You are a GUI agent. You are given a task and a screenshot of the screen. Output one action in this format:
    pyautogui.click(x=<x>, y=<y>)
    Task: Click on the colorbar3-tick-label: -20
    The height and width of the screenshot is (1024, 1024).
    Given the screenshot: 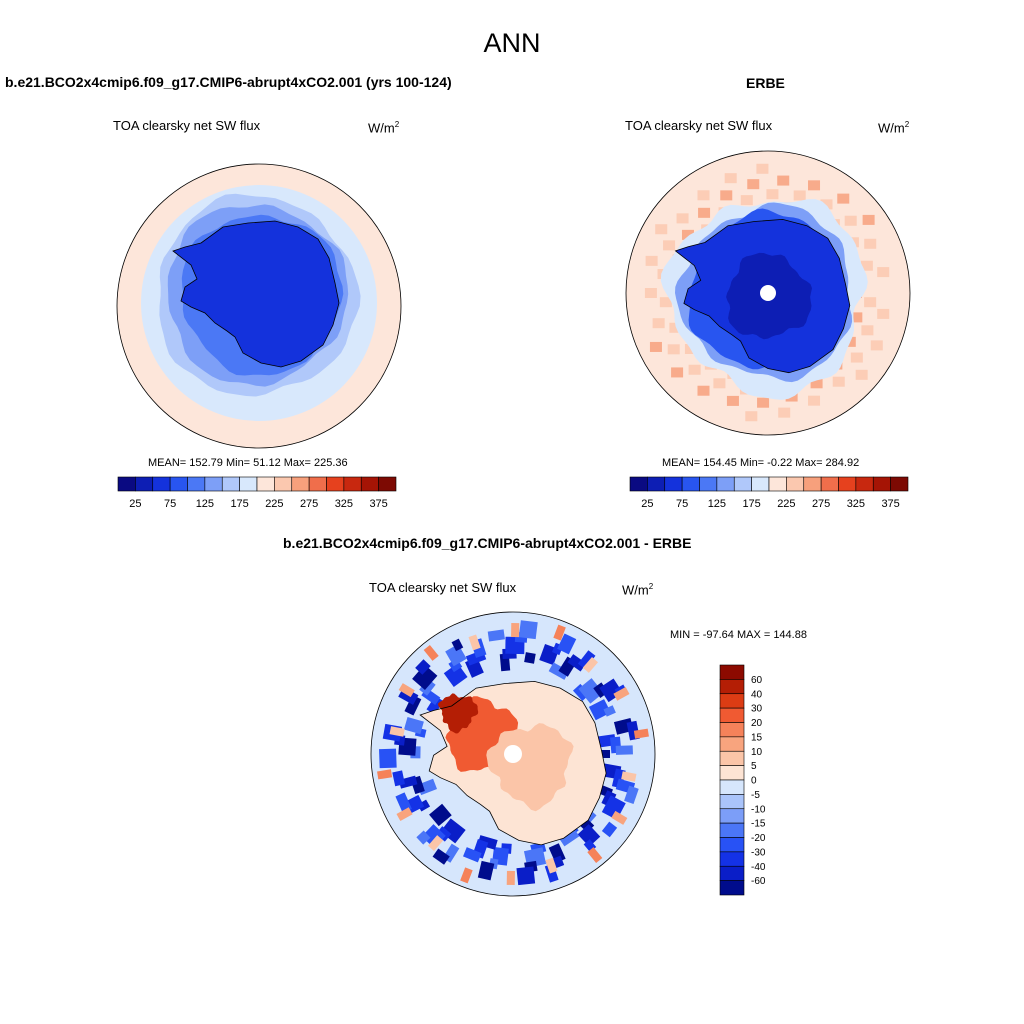 What is the action you would take?
    pyautogui.click(x=758, y=838)
    